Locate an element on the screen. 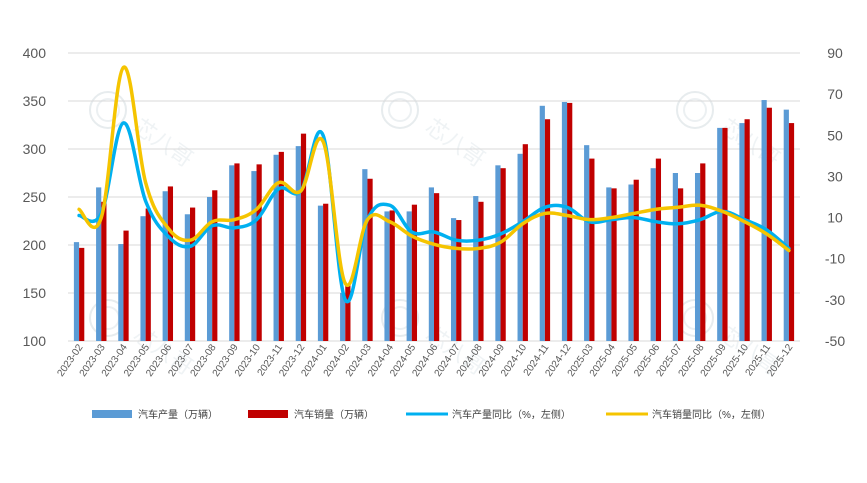  legend-label: 汽车销量同比（%，左侧） is located at coordinates (711, 414).